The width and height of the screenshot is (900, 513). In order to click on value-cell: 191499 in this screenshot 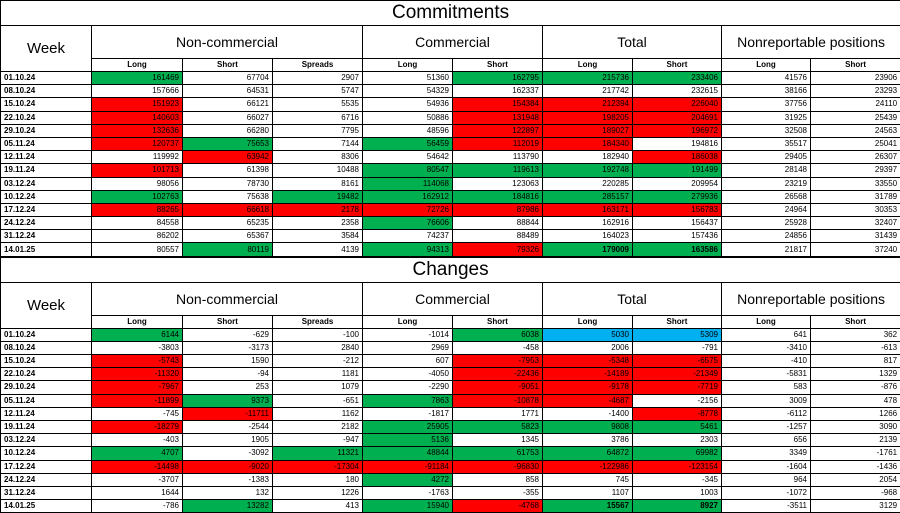, I will do `click(677, 170)`.